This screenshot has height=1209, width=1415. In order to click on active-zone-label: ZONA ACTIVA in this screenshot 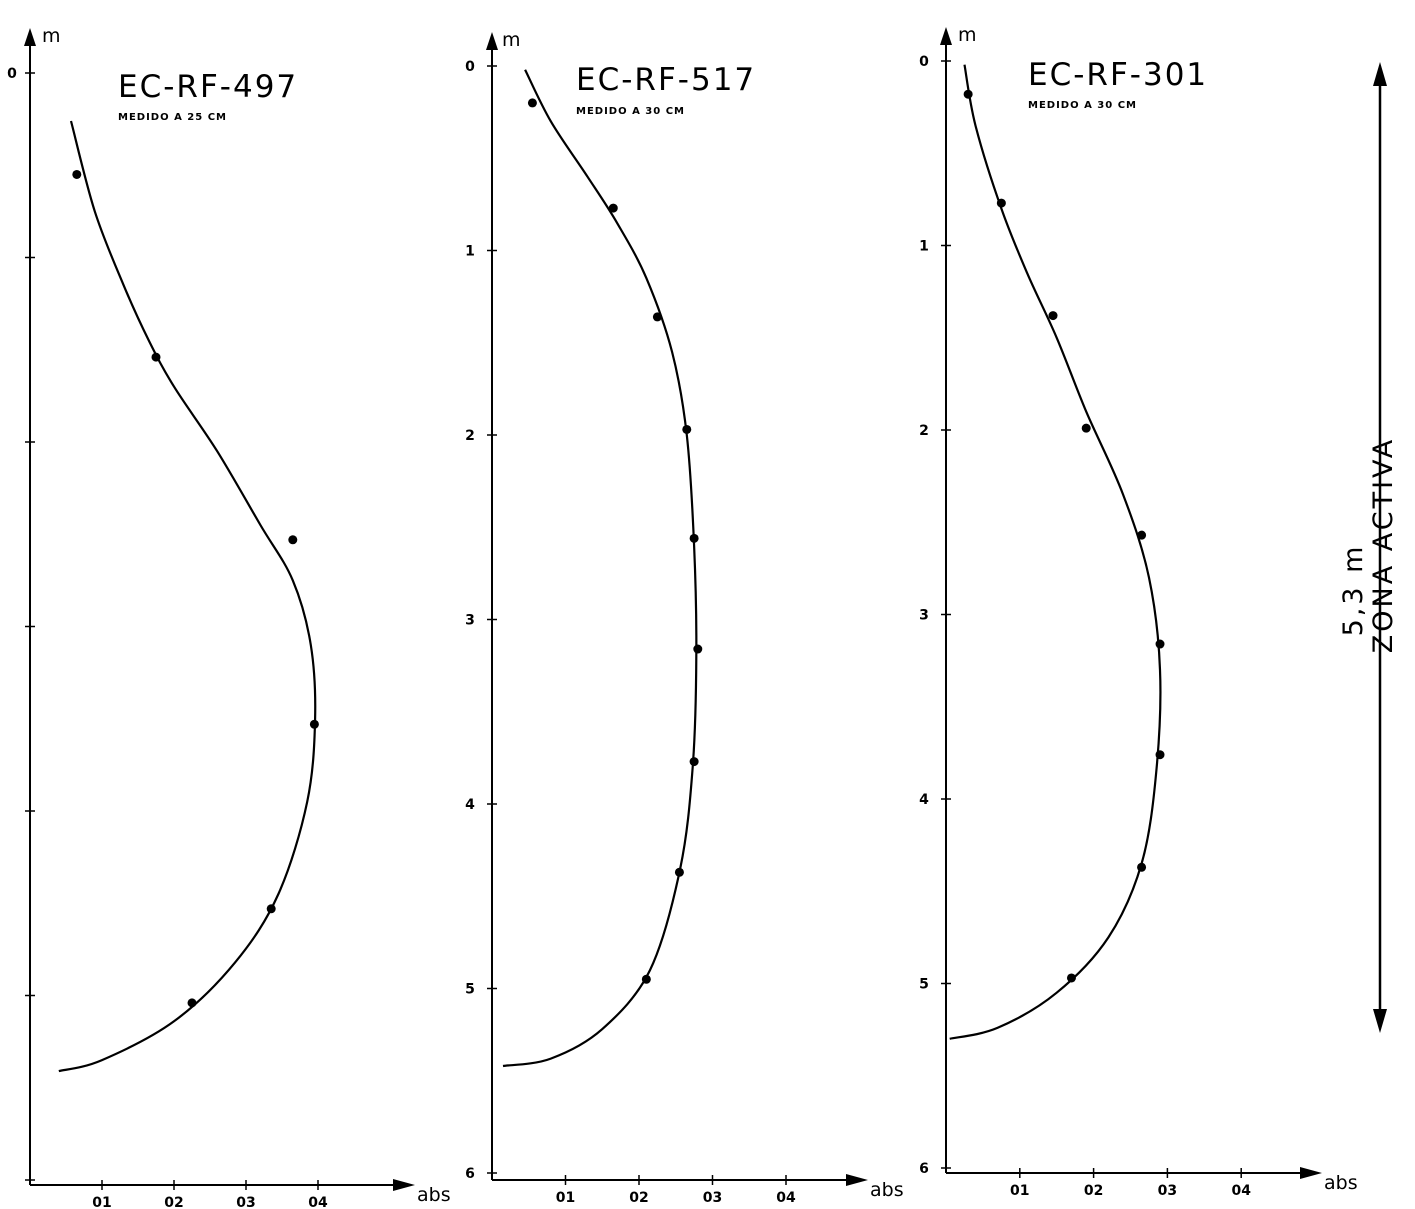, I will do `click(1383, 545)`.